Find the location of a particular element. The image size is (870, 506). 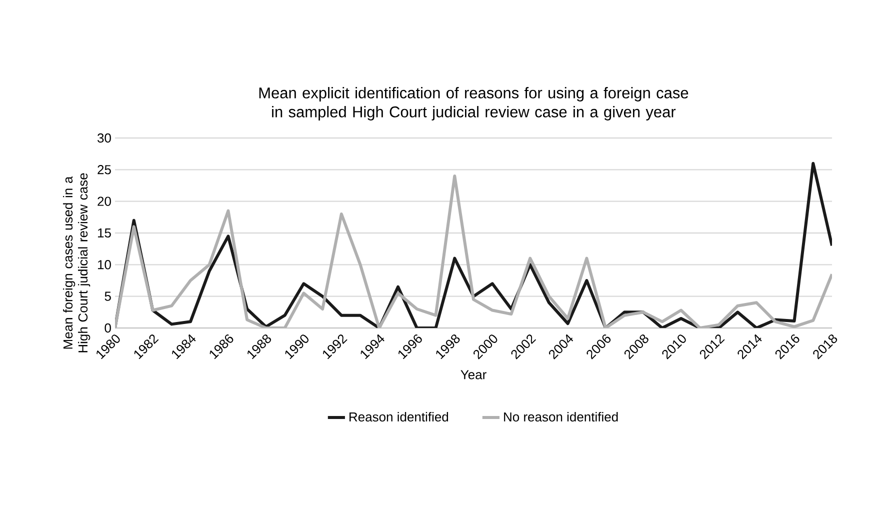

y-tick-label: 5 is located at coordinates (107, 296).